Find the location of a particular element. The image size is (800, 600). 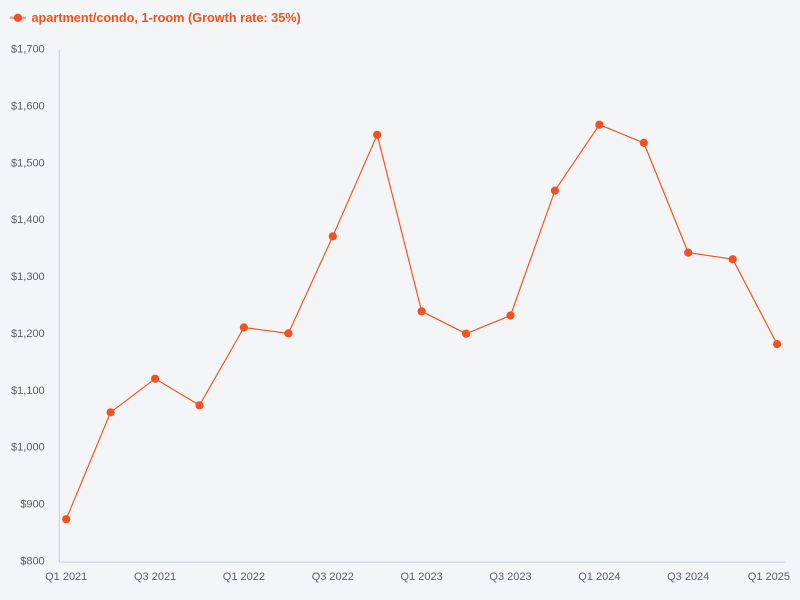

svg-text: $1,700 is located at coordinates (28, 50).